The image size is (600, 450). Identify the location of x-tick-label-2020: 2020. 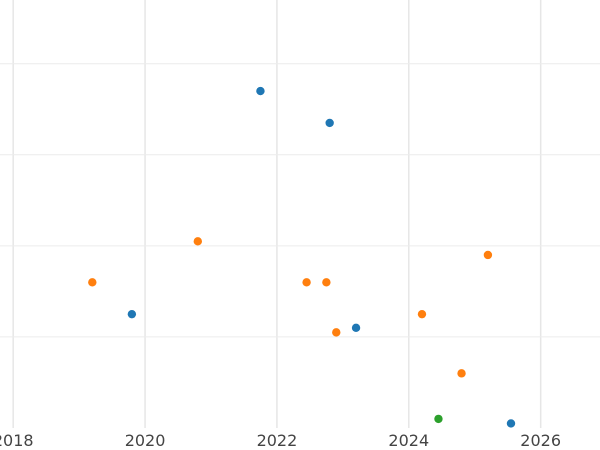
(145, 440).